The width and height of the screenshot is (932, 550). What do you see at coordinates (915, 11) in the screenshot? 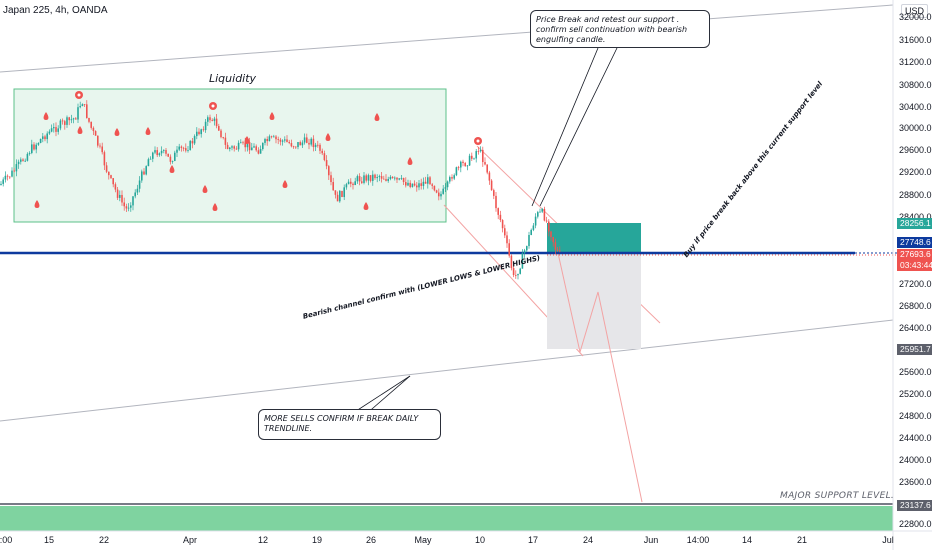
I see `currency-button: USD` at bounding box center [915, 11].